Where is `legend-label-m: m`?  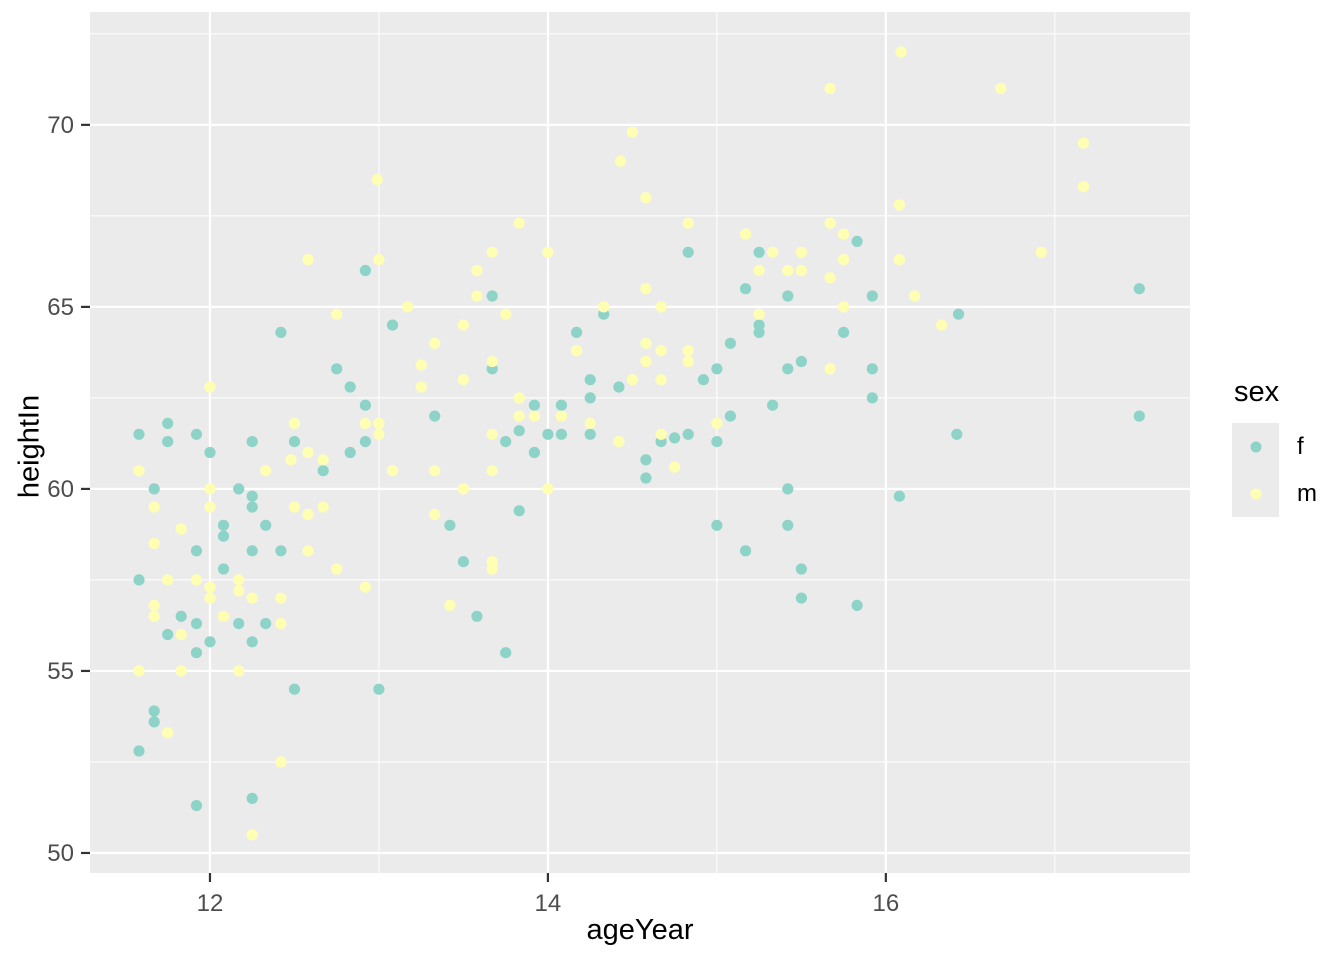
legend-label-m: m is located at coordinates (1307, 493).